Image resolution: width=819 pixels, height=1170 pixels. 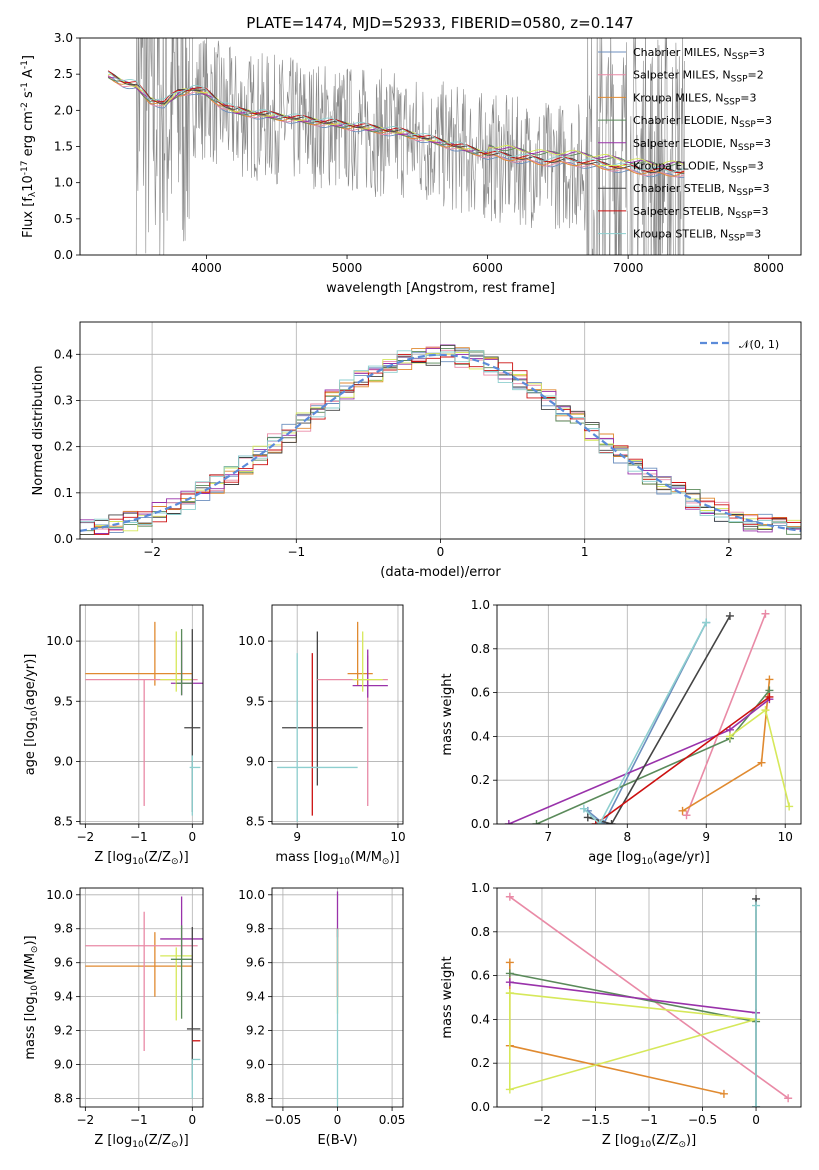 I want to click on y-tick-label: 2.5, so click(x=63, y=74).